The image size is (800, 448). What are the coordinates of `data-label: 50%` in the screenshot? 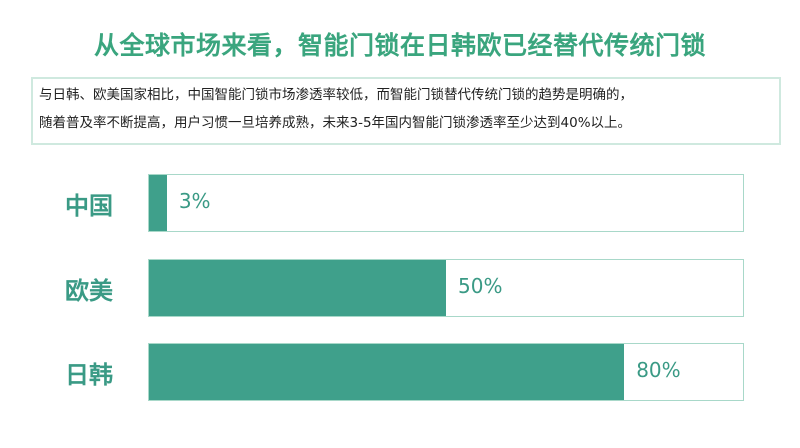 It's located at (480, 286).